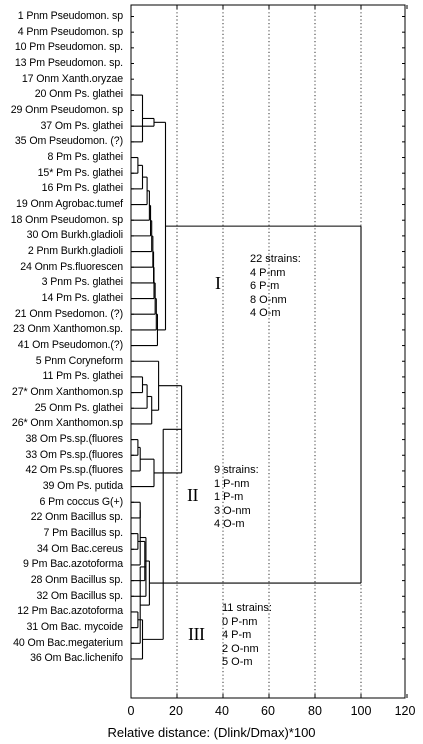 This screenshot has width=423, height=744. Describe the element at coordinates (222, 711) in the screenshot. I see `x-tick-label: 40` at that location.